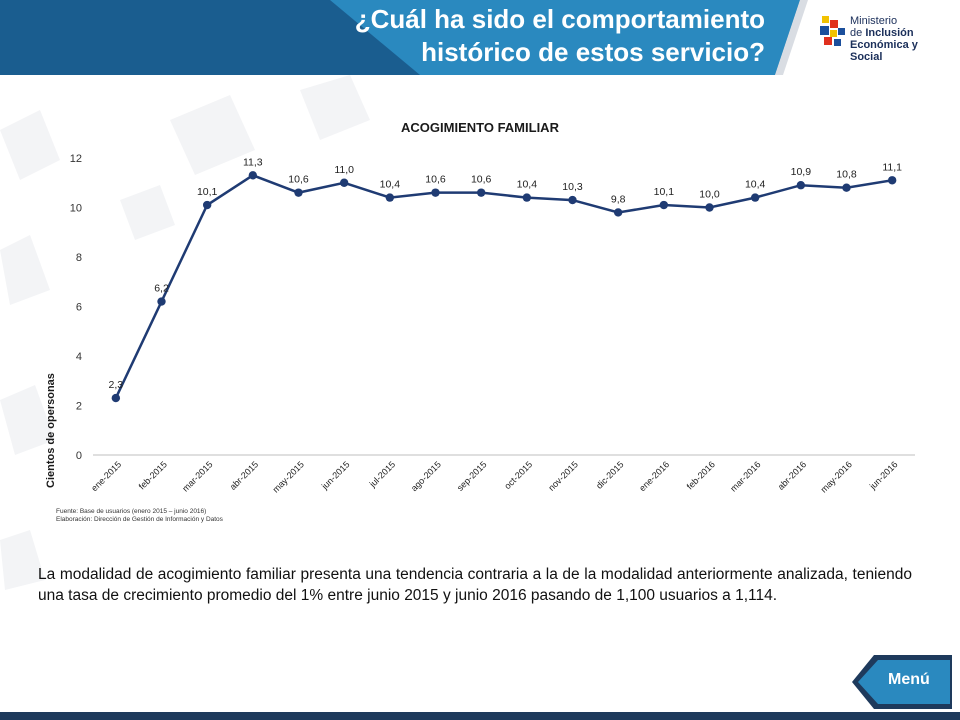  I want to click on data-label: 10,0, so click(709, 195).